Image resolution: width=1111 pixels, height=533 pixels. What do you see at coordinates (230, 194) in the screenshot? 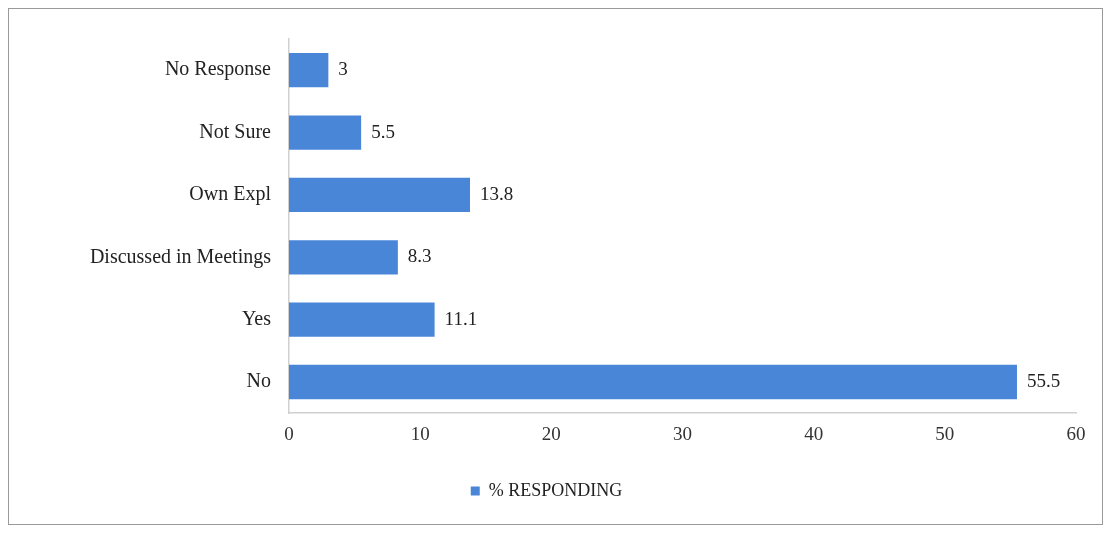
I see `y-tick-label: Own Expl` at bounding box center [230, 194].